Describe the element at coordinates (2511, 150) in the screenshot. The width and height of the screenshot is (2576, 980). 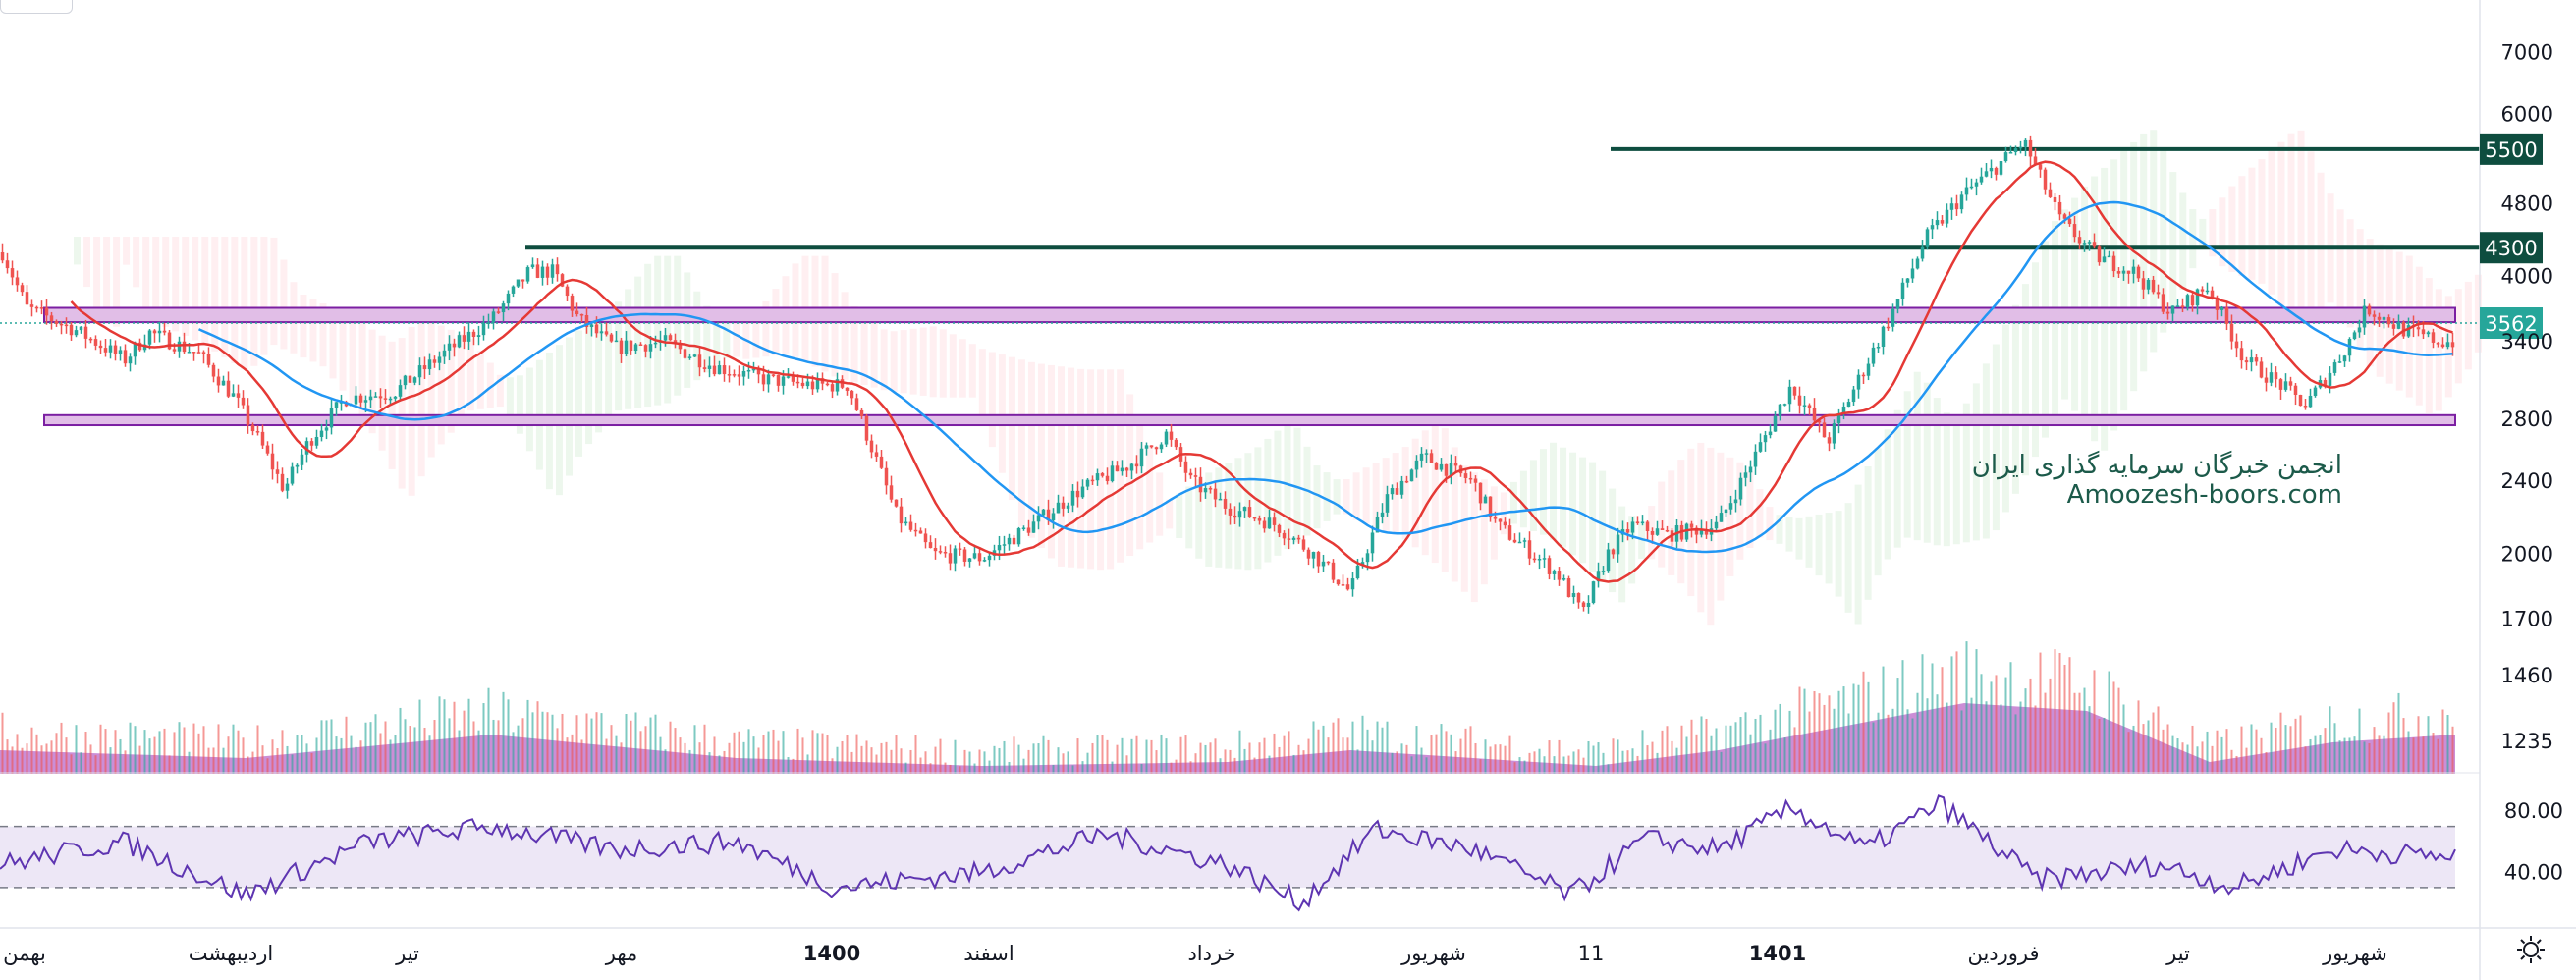
I see `price-badge-label: 5500` at that location.